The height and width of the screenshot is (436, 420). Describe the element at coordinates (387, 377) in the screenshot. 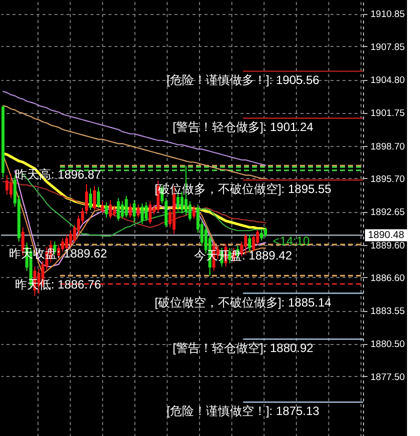

I see `y-tick-label: 1877.50` at that location.